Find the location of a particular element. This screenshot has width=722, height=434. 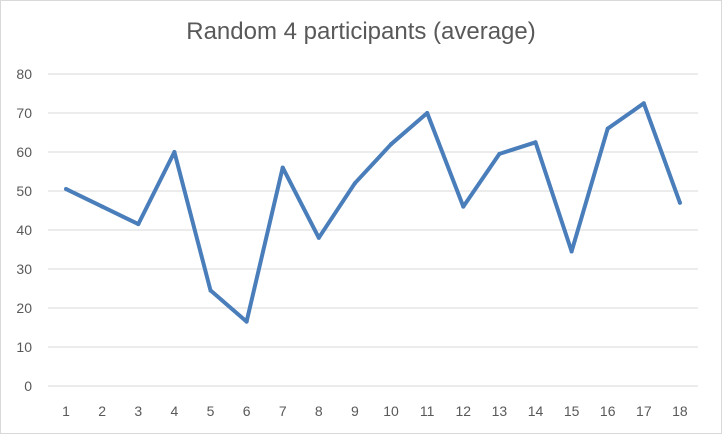

x-tick-label: 12 is located at coordinates (463, 411).